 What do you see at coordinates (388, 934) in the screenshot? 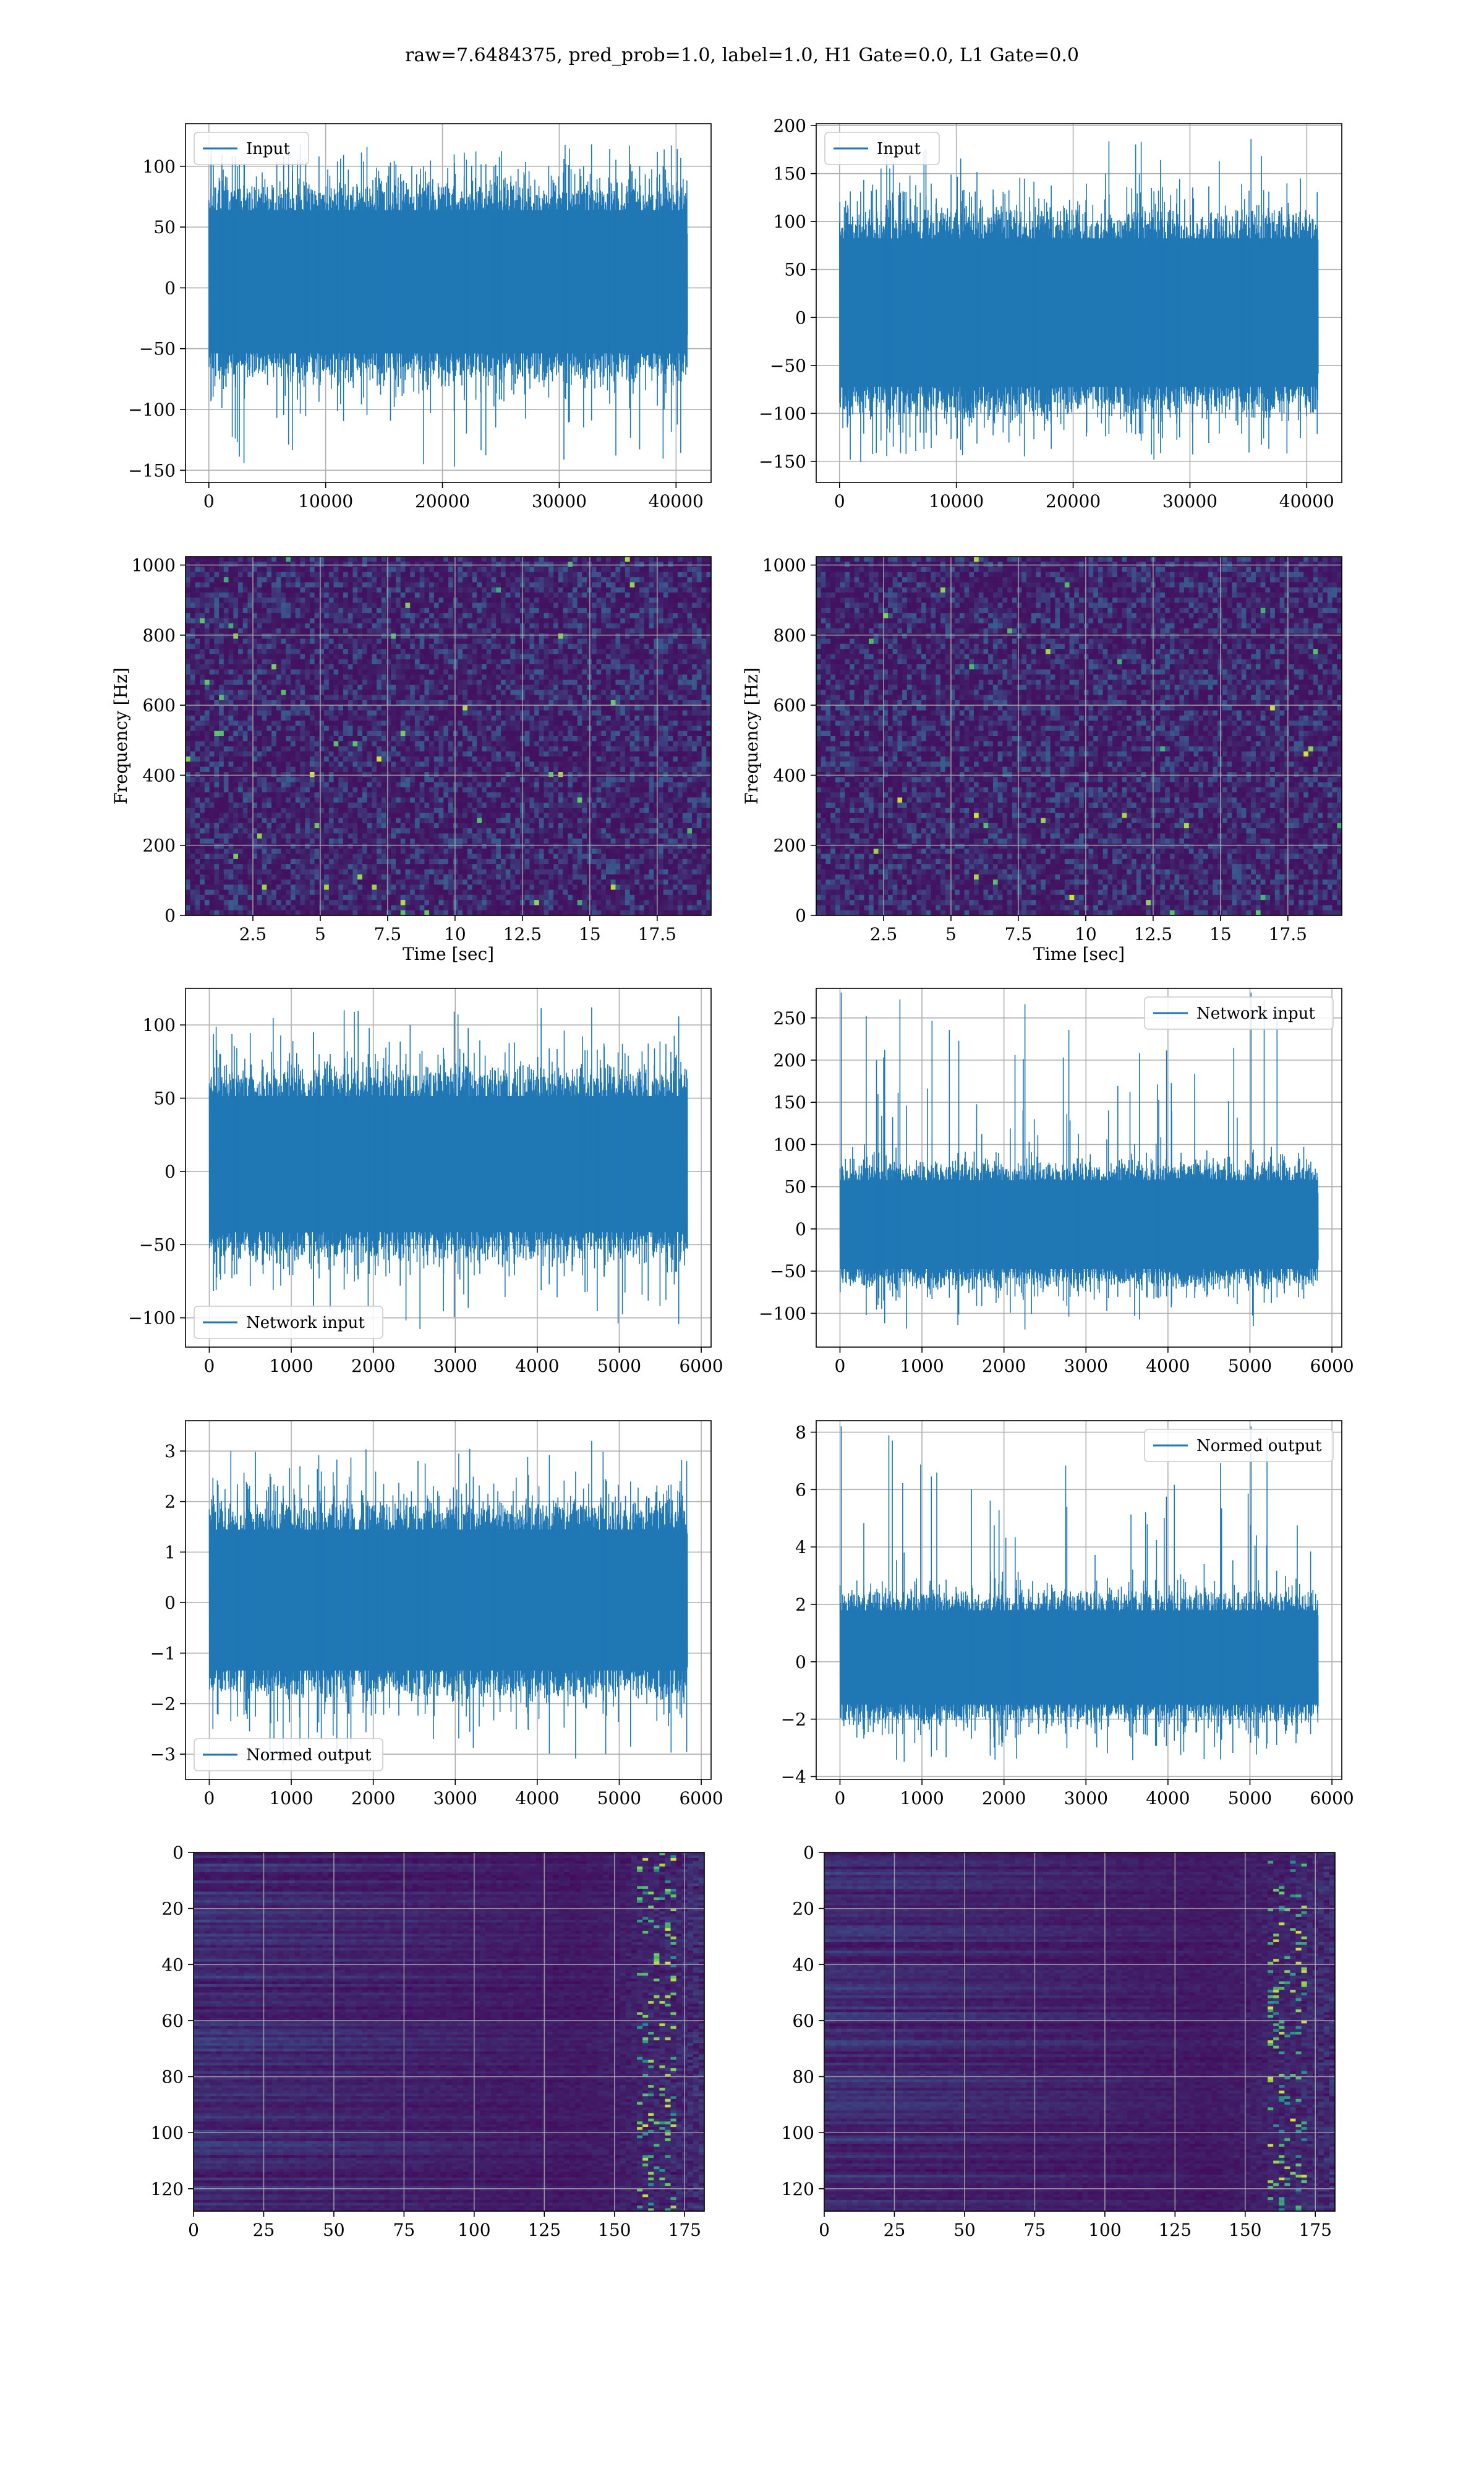
I see `x-tick-label: 7.5` at bounding box center [388, 934].